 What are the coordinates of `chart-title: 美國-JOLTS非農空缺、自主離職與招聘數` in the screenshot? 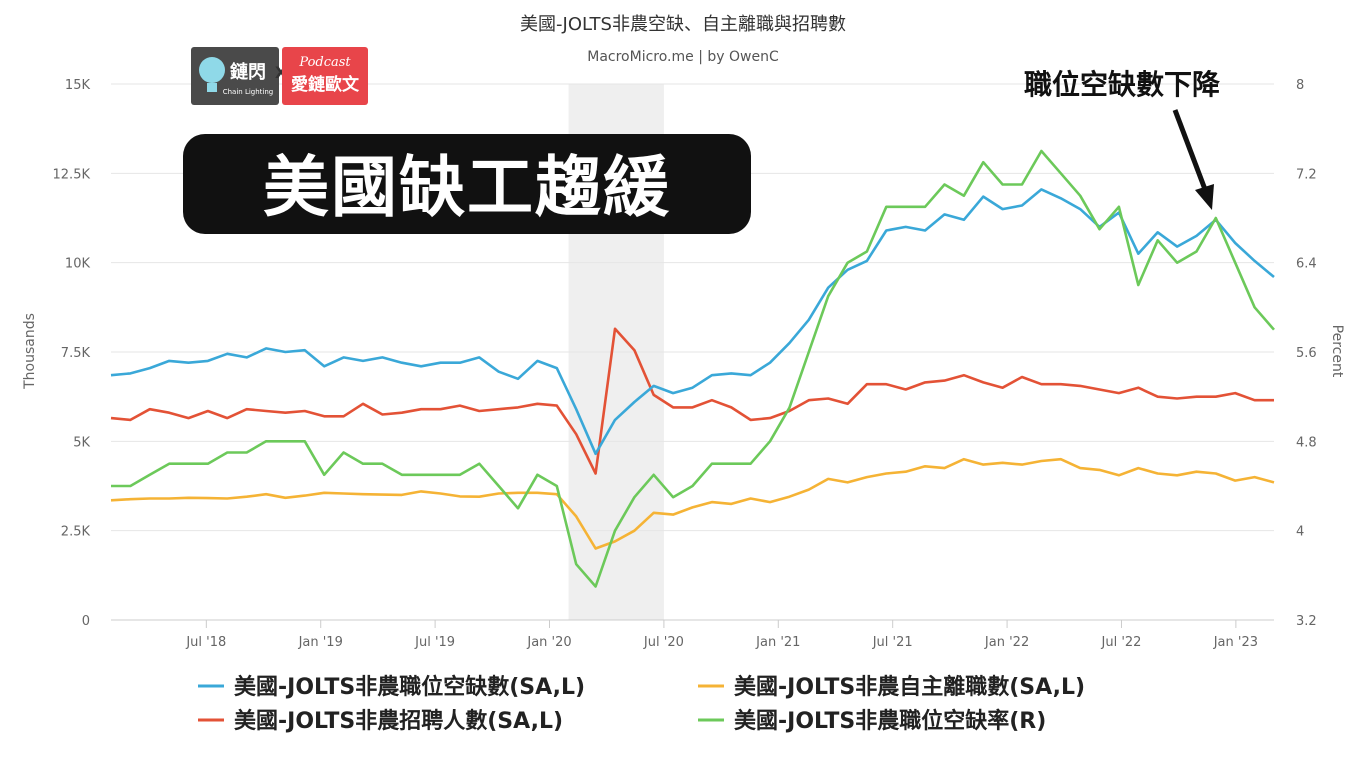 It's located at (683, 24).